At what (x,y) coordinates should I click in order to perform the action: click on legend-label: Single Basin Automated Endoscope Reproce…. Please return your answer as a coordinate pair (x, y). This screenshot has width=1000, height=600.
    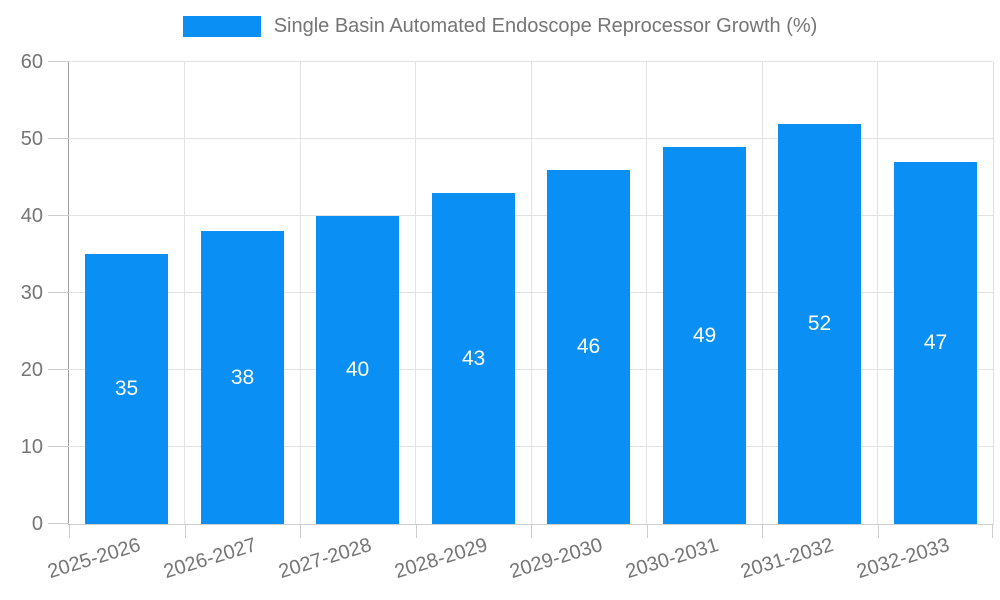
    Looking at the image, I should click on (545, 26).